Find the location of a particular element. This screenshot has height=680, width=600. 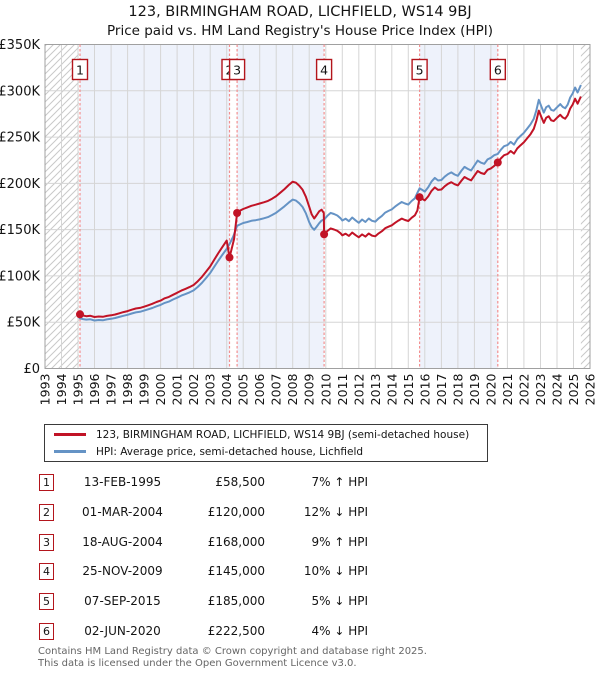

x-axis-label: 1997 is located at coordinates (111, 390).